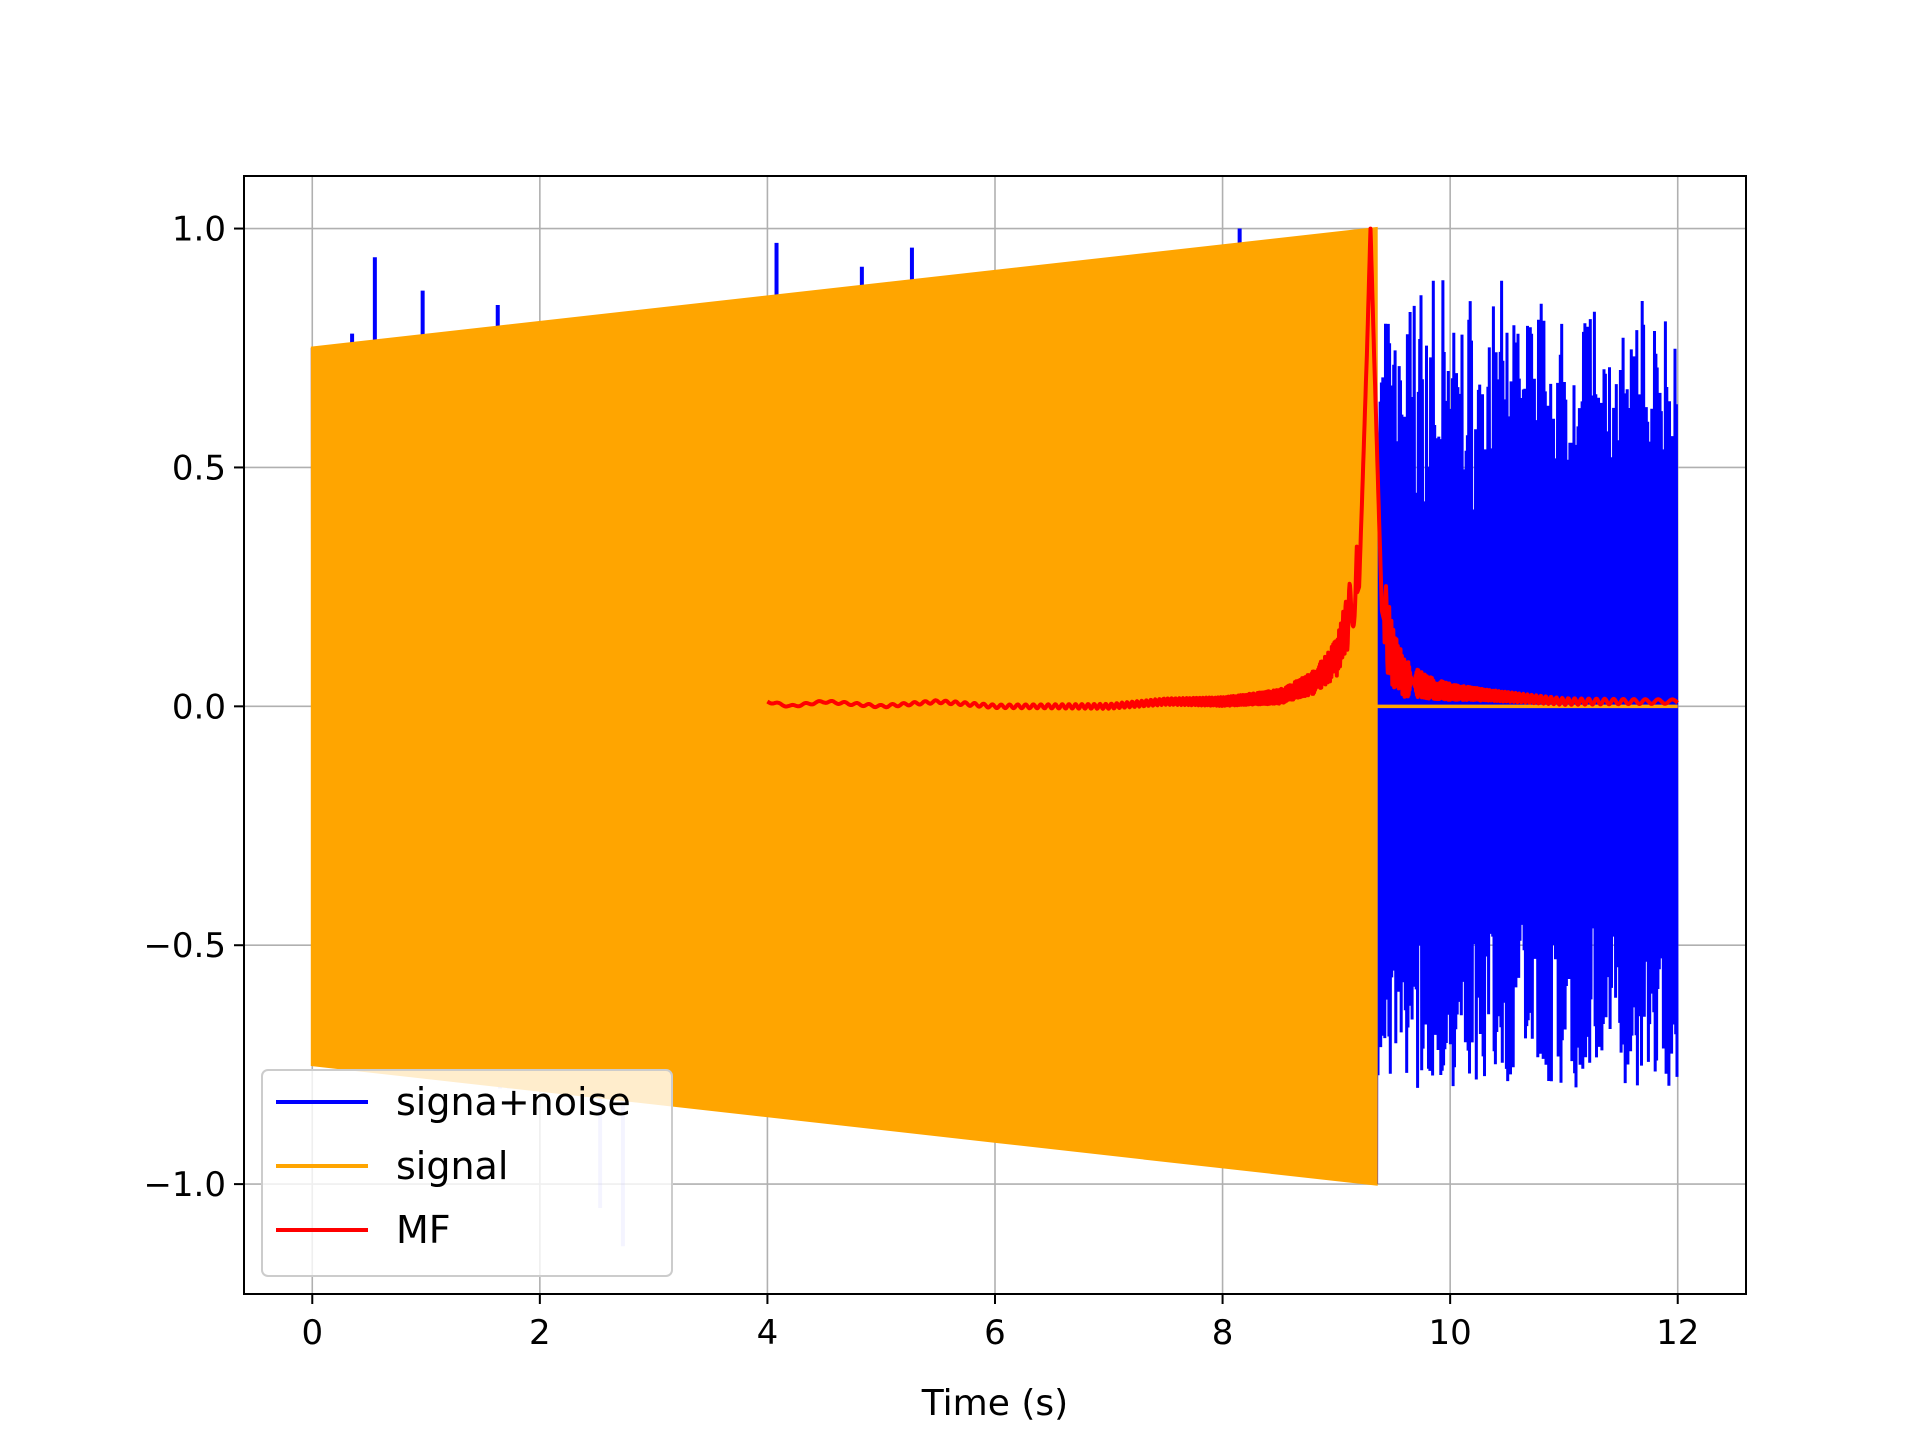  Describe the element at coordinates (1450, 1333) in the screenshot. I see `x-tick-label: 10` at that location.